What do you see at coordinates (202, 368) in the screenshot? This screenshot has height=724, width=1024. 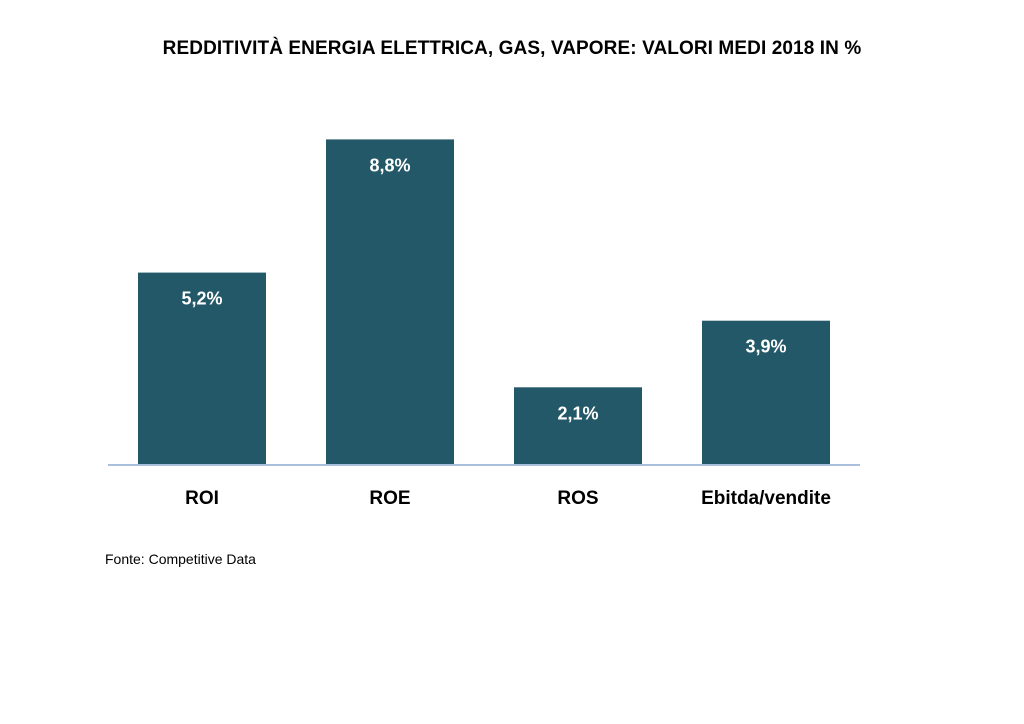 I see `bar-roi` at bounding box center [202, 368].